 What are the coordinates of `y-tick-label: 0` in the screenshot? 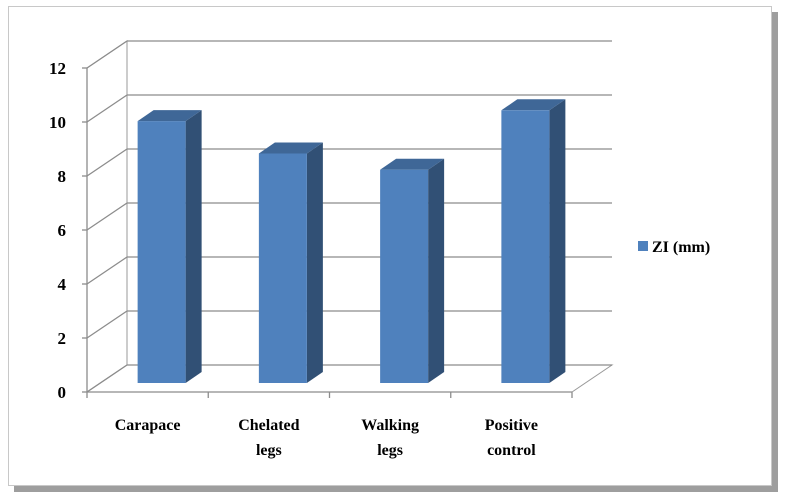 It's located at (62, 392).